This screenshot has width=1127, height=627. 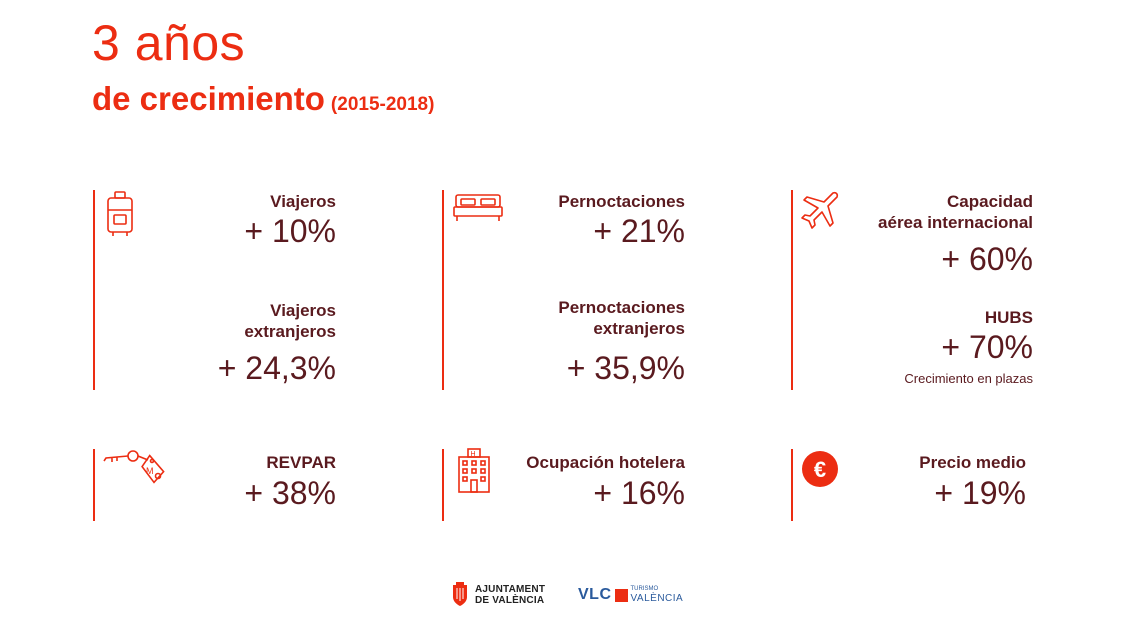 I want to click on euro-icon: €, so click(x=820, y=469).